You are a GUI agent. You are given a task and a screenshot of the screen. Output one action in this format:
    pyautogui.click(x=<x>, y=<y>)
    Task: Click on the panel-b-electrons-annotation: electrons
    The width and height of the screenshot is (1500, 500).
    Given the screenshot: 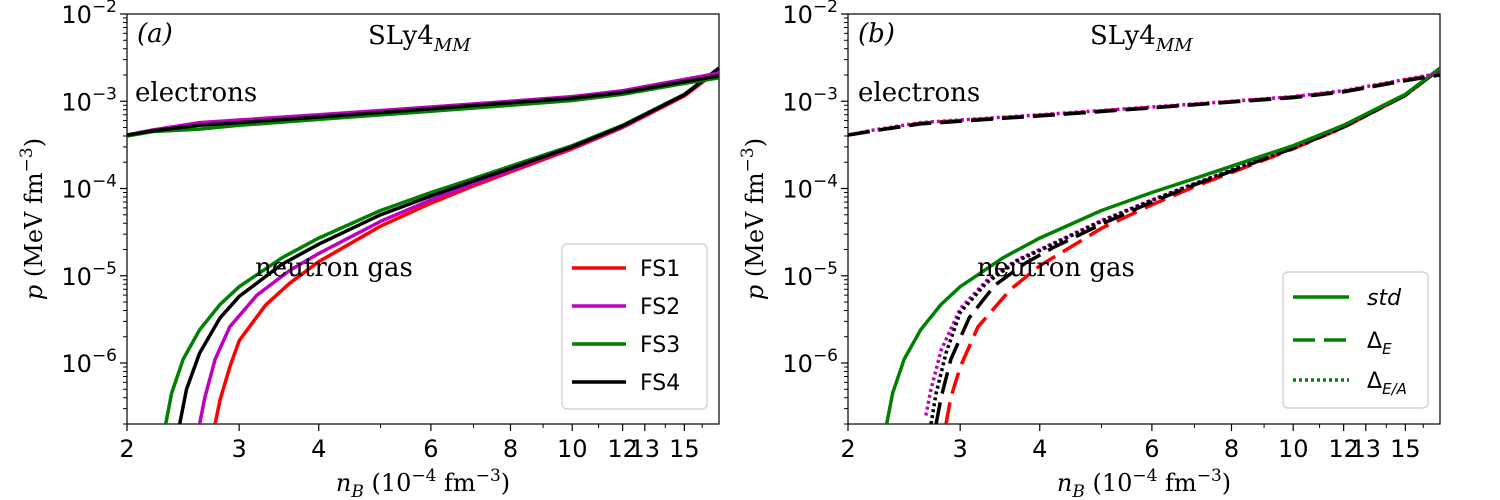 What is the action you would take?
    pyautogui.click(x=919, y=93)
    